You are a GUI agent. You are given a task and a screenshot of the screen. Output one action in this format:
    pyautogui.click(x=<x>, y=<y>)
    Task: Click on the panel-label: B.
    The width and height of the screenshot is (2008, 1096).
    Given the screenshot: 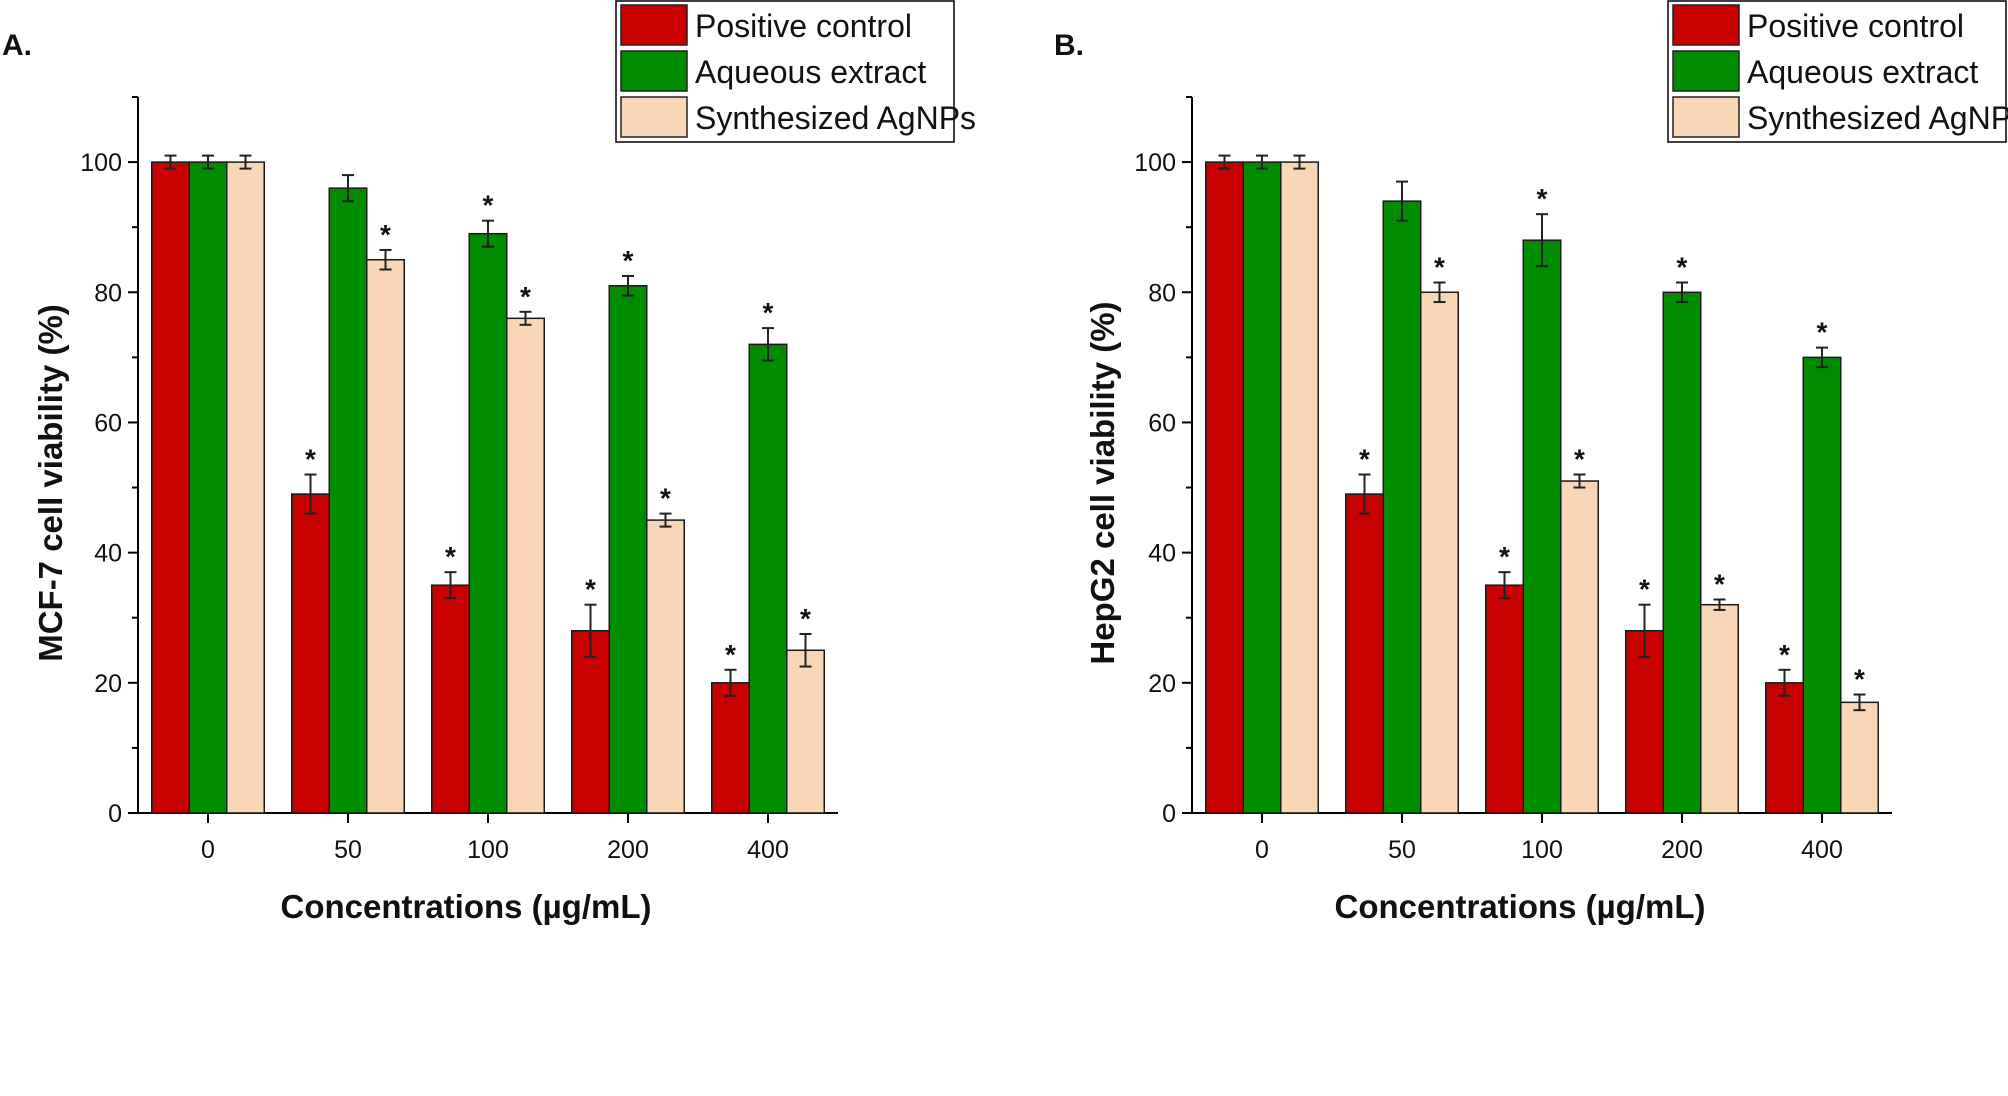 What is the action you would take?
    pyautogui.click(x=1069, y=45)
    